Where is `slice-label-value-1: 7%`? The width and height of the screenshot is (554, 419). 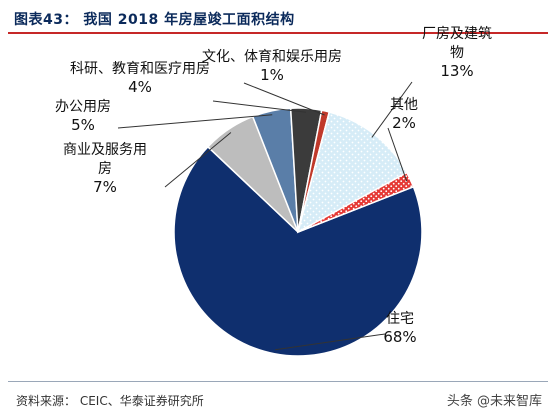
slice-label-value-1: 7% is located at coordinates (105, 187).